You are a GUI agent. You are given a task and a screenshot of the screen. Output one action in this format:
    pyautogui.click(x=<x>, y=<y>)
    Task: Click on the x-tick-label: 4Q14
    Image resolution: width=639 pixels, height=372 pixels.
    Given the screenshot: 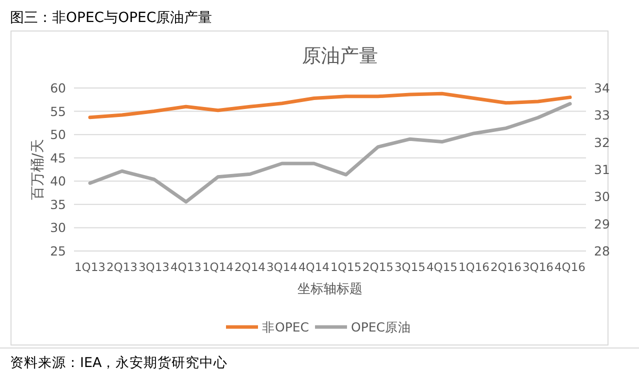 What is the action you would take?
    pyautogui.click(x=314, y=267)
    